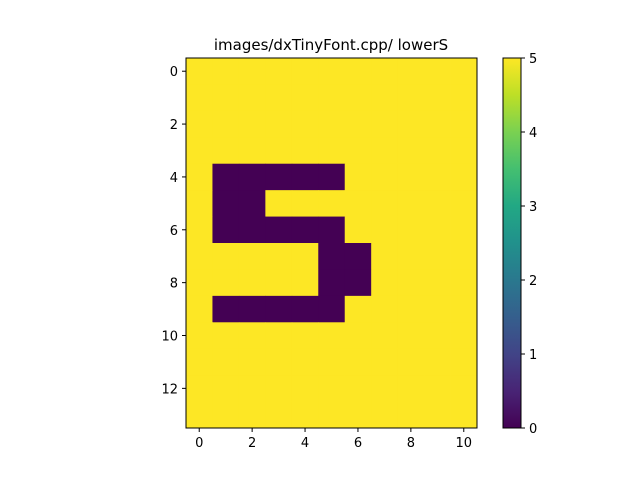 This screenshot has width=640, height=480. Describe the element at coordinates (512, 243) in the screenshot. I see `colorbar` at that location.